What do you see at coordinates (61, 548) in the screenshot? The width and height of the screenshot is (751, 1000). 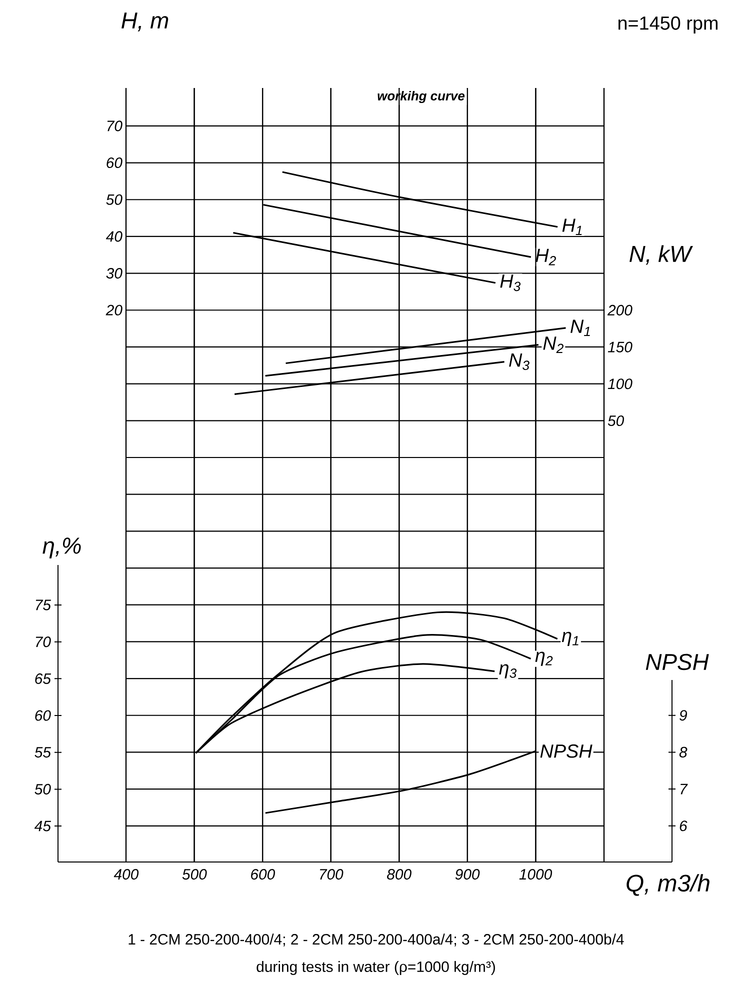 I see `y-axis-title: η,%` at bounding box center [61, 548].